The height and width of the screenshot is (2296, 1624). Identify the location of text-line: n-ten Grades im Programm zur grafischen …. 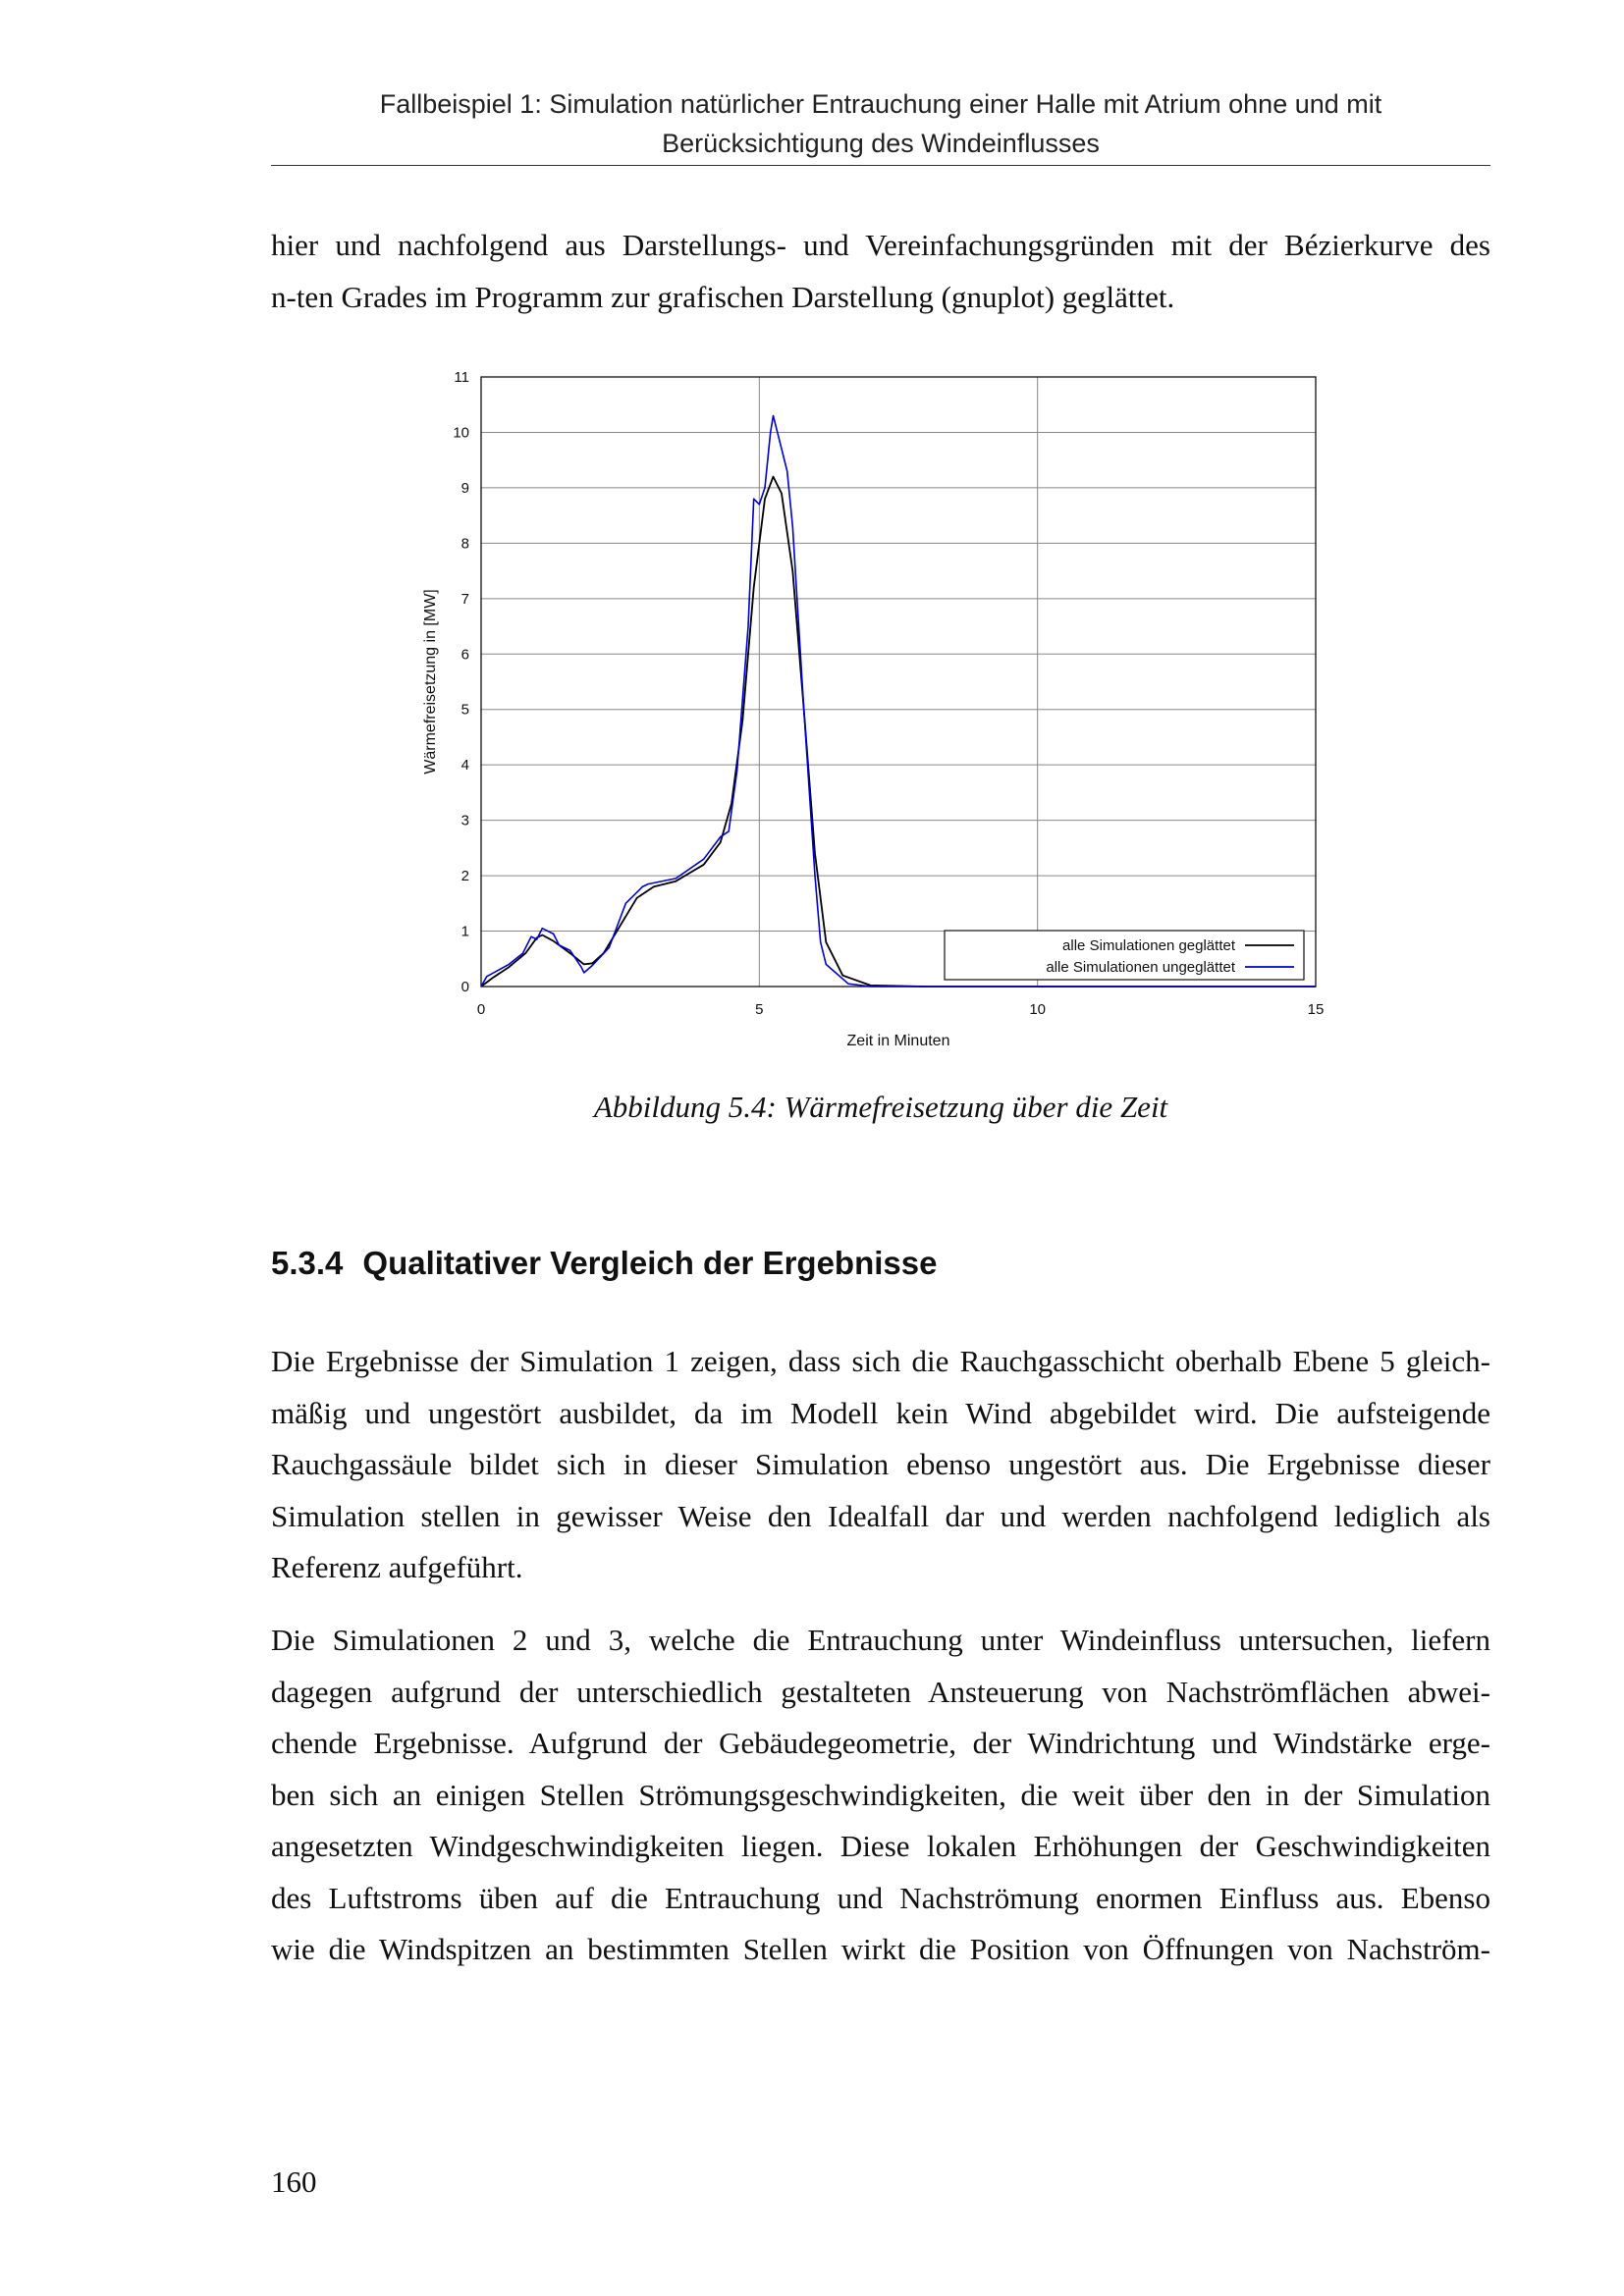
(723, 297).